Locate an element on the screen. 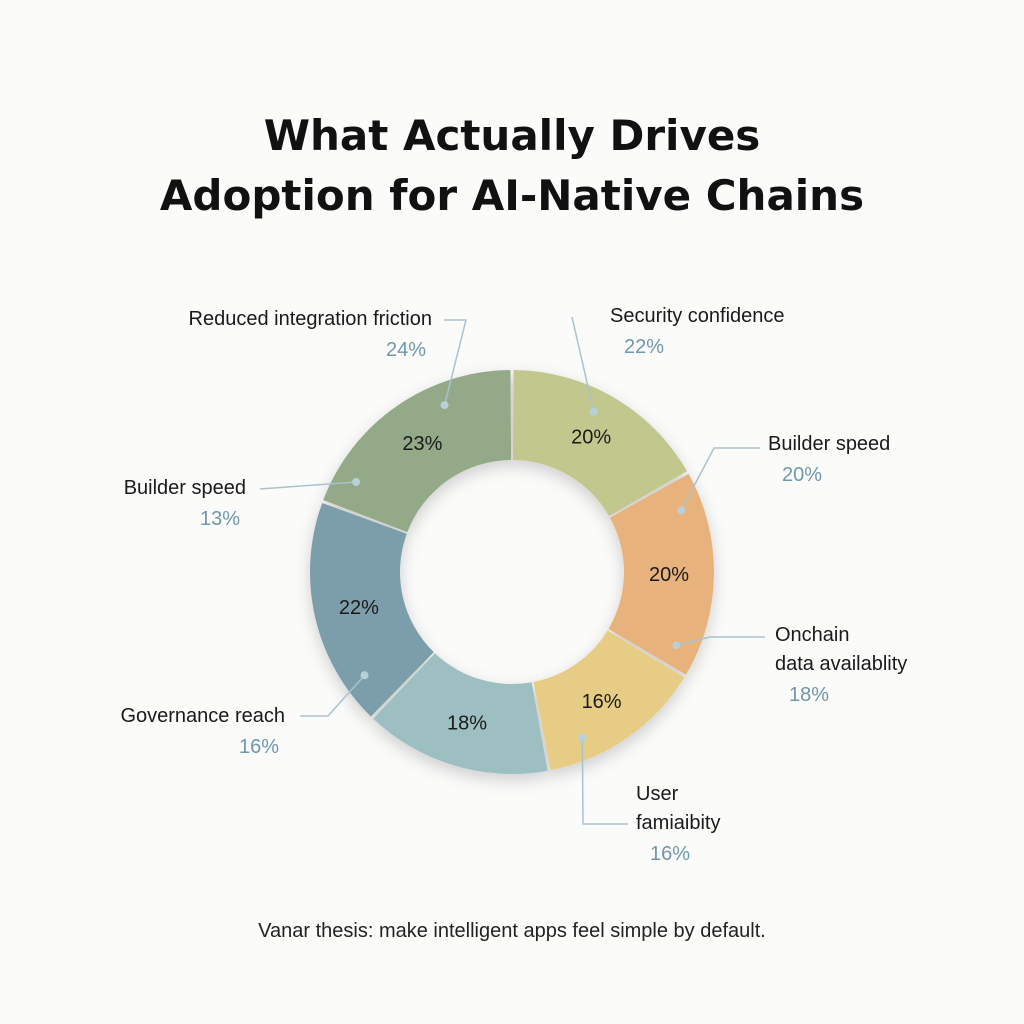  callout-value-6: 24% is located at coordinates (406, 350).